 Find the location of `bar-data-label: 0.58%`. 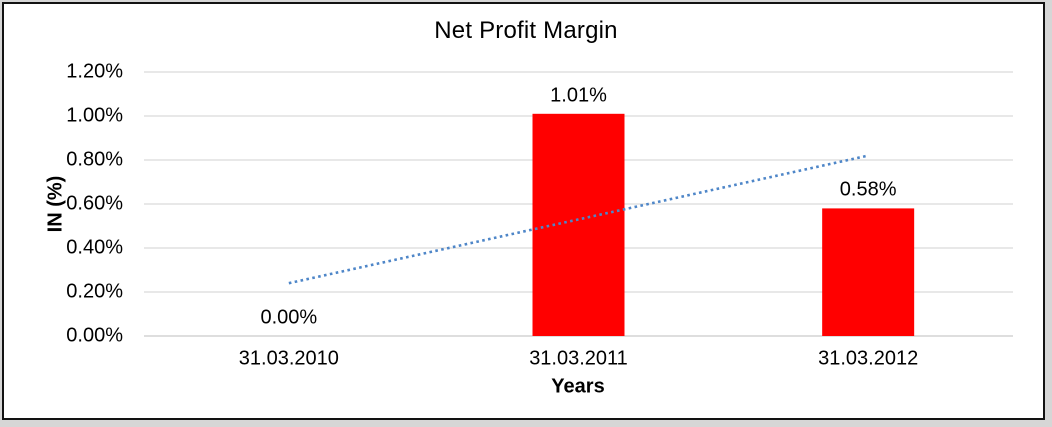

bar-data-label: 0.58% is located at coordinates (868, 189).